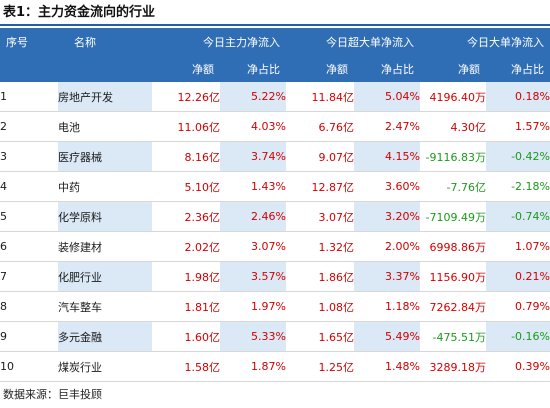 This screenshot has height=408, width=550. Describe the element at coordinates (518, 97) in the screenshot. I see `cell-large-ratio: 0.18%` at that location.